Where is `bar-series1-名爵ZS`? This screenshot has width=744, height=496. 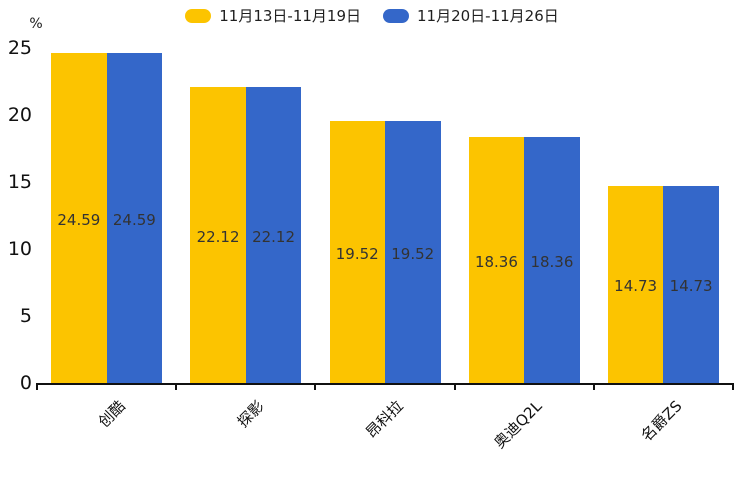 bar-series1-名爵ZS is located at coordinates (691, 284).